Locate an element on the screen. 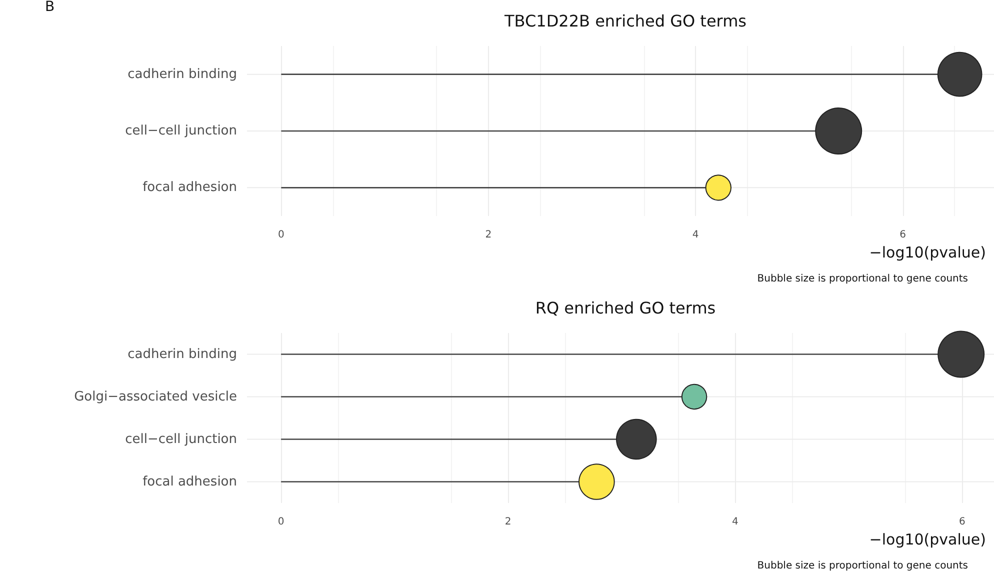  y-tick-label: Golgi−associated vesicle is located at coordinates (155, 396).